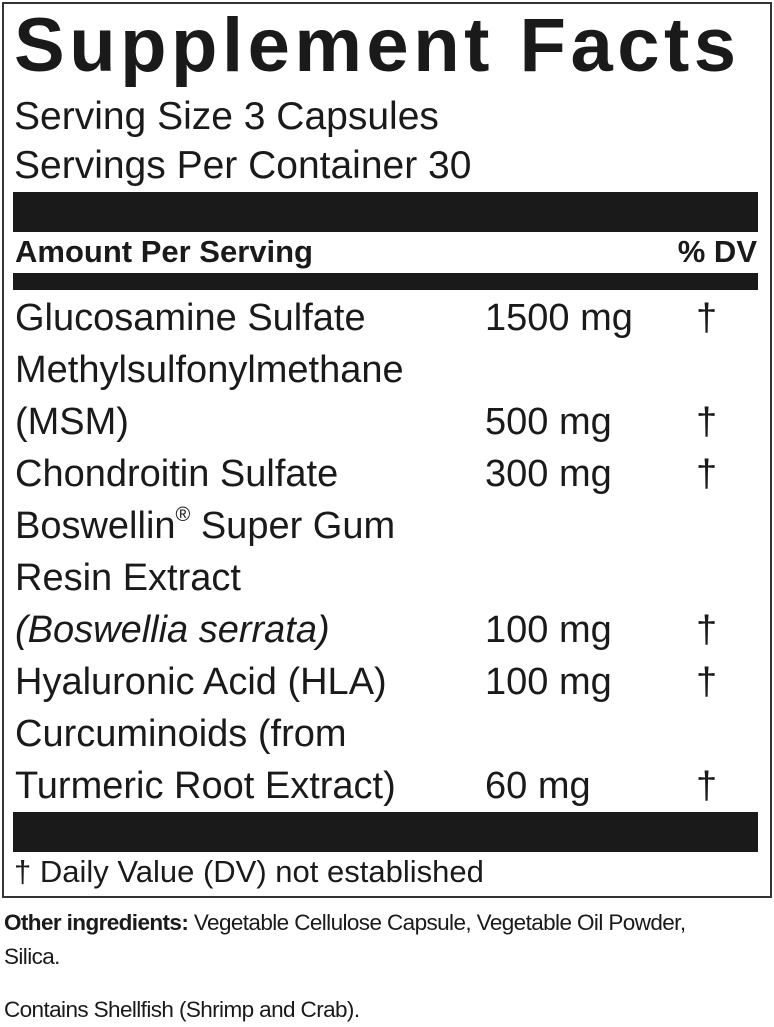 This screenshot has height=1027, width=774. Describe the element at coordinates (128, 578) in the screenshot. I see `ingredient-name: Resin Extract` at that location.